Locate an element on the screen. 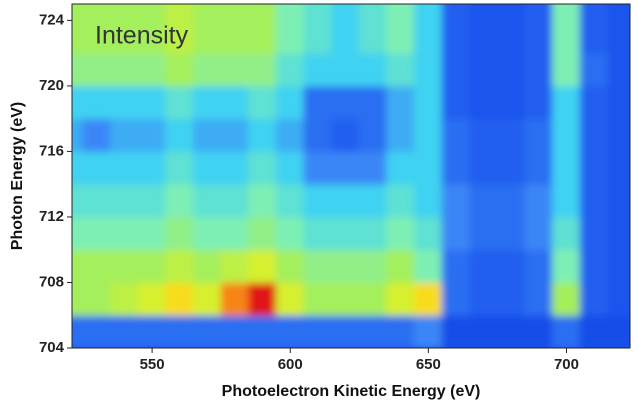 The width and height of the screenshot is (638, 408). y-tick-label: 720 is located at coordinates (51, 85).